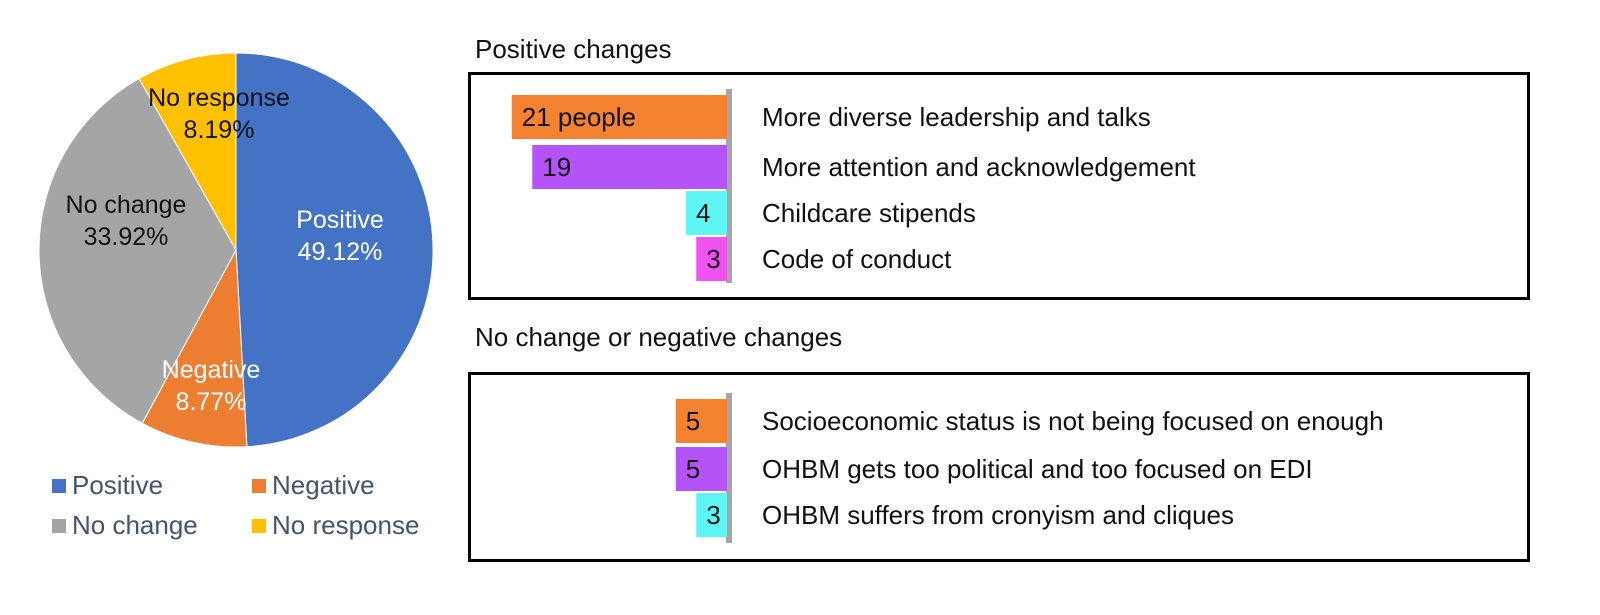 Image resolution: width=1600 pixels, height=615 pixels. Describe the element at coordinates (701, 421) in the screenshot. I see `bar-socioeconomic-status-is-not-being-focused-on-enough` at that location.